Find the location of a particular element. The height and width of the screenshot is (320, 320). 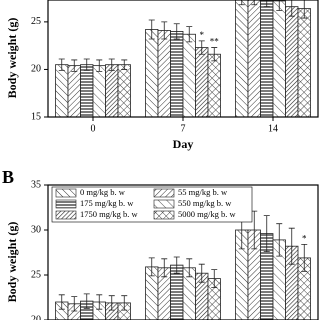

legend-box is located at coordinates (152, 204).